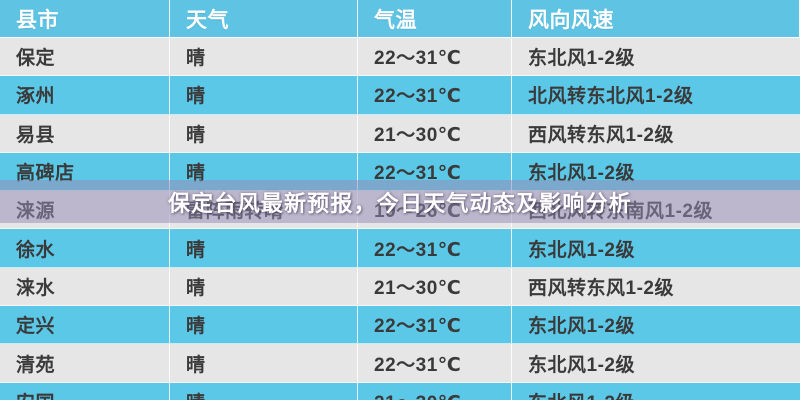  I want to click on table-row: 高碑店 晴 22～31℃ 东北风1-2级, so click(400, 172).